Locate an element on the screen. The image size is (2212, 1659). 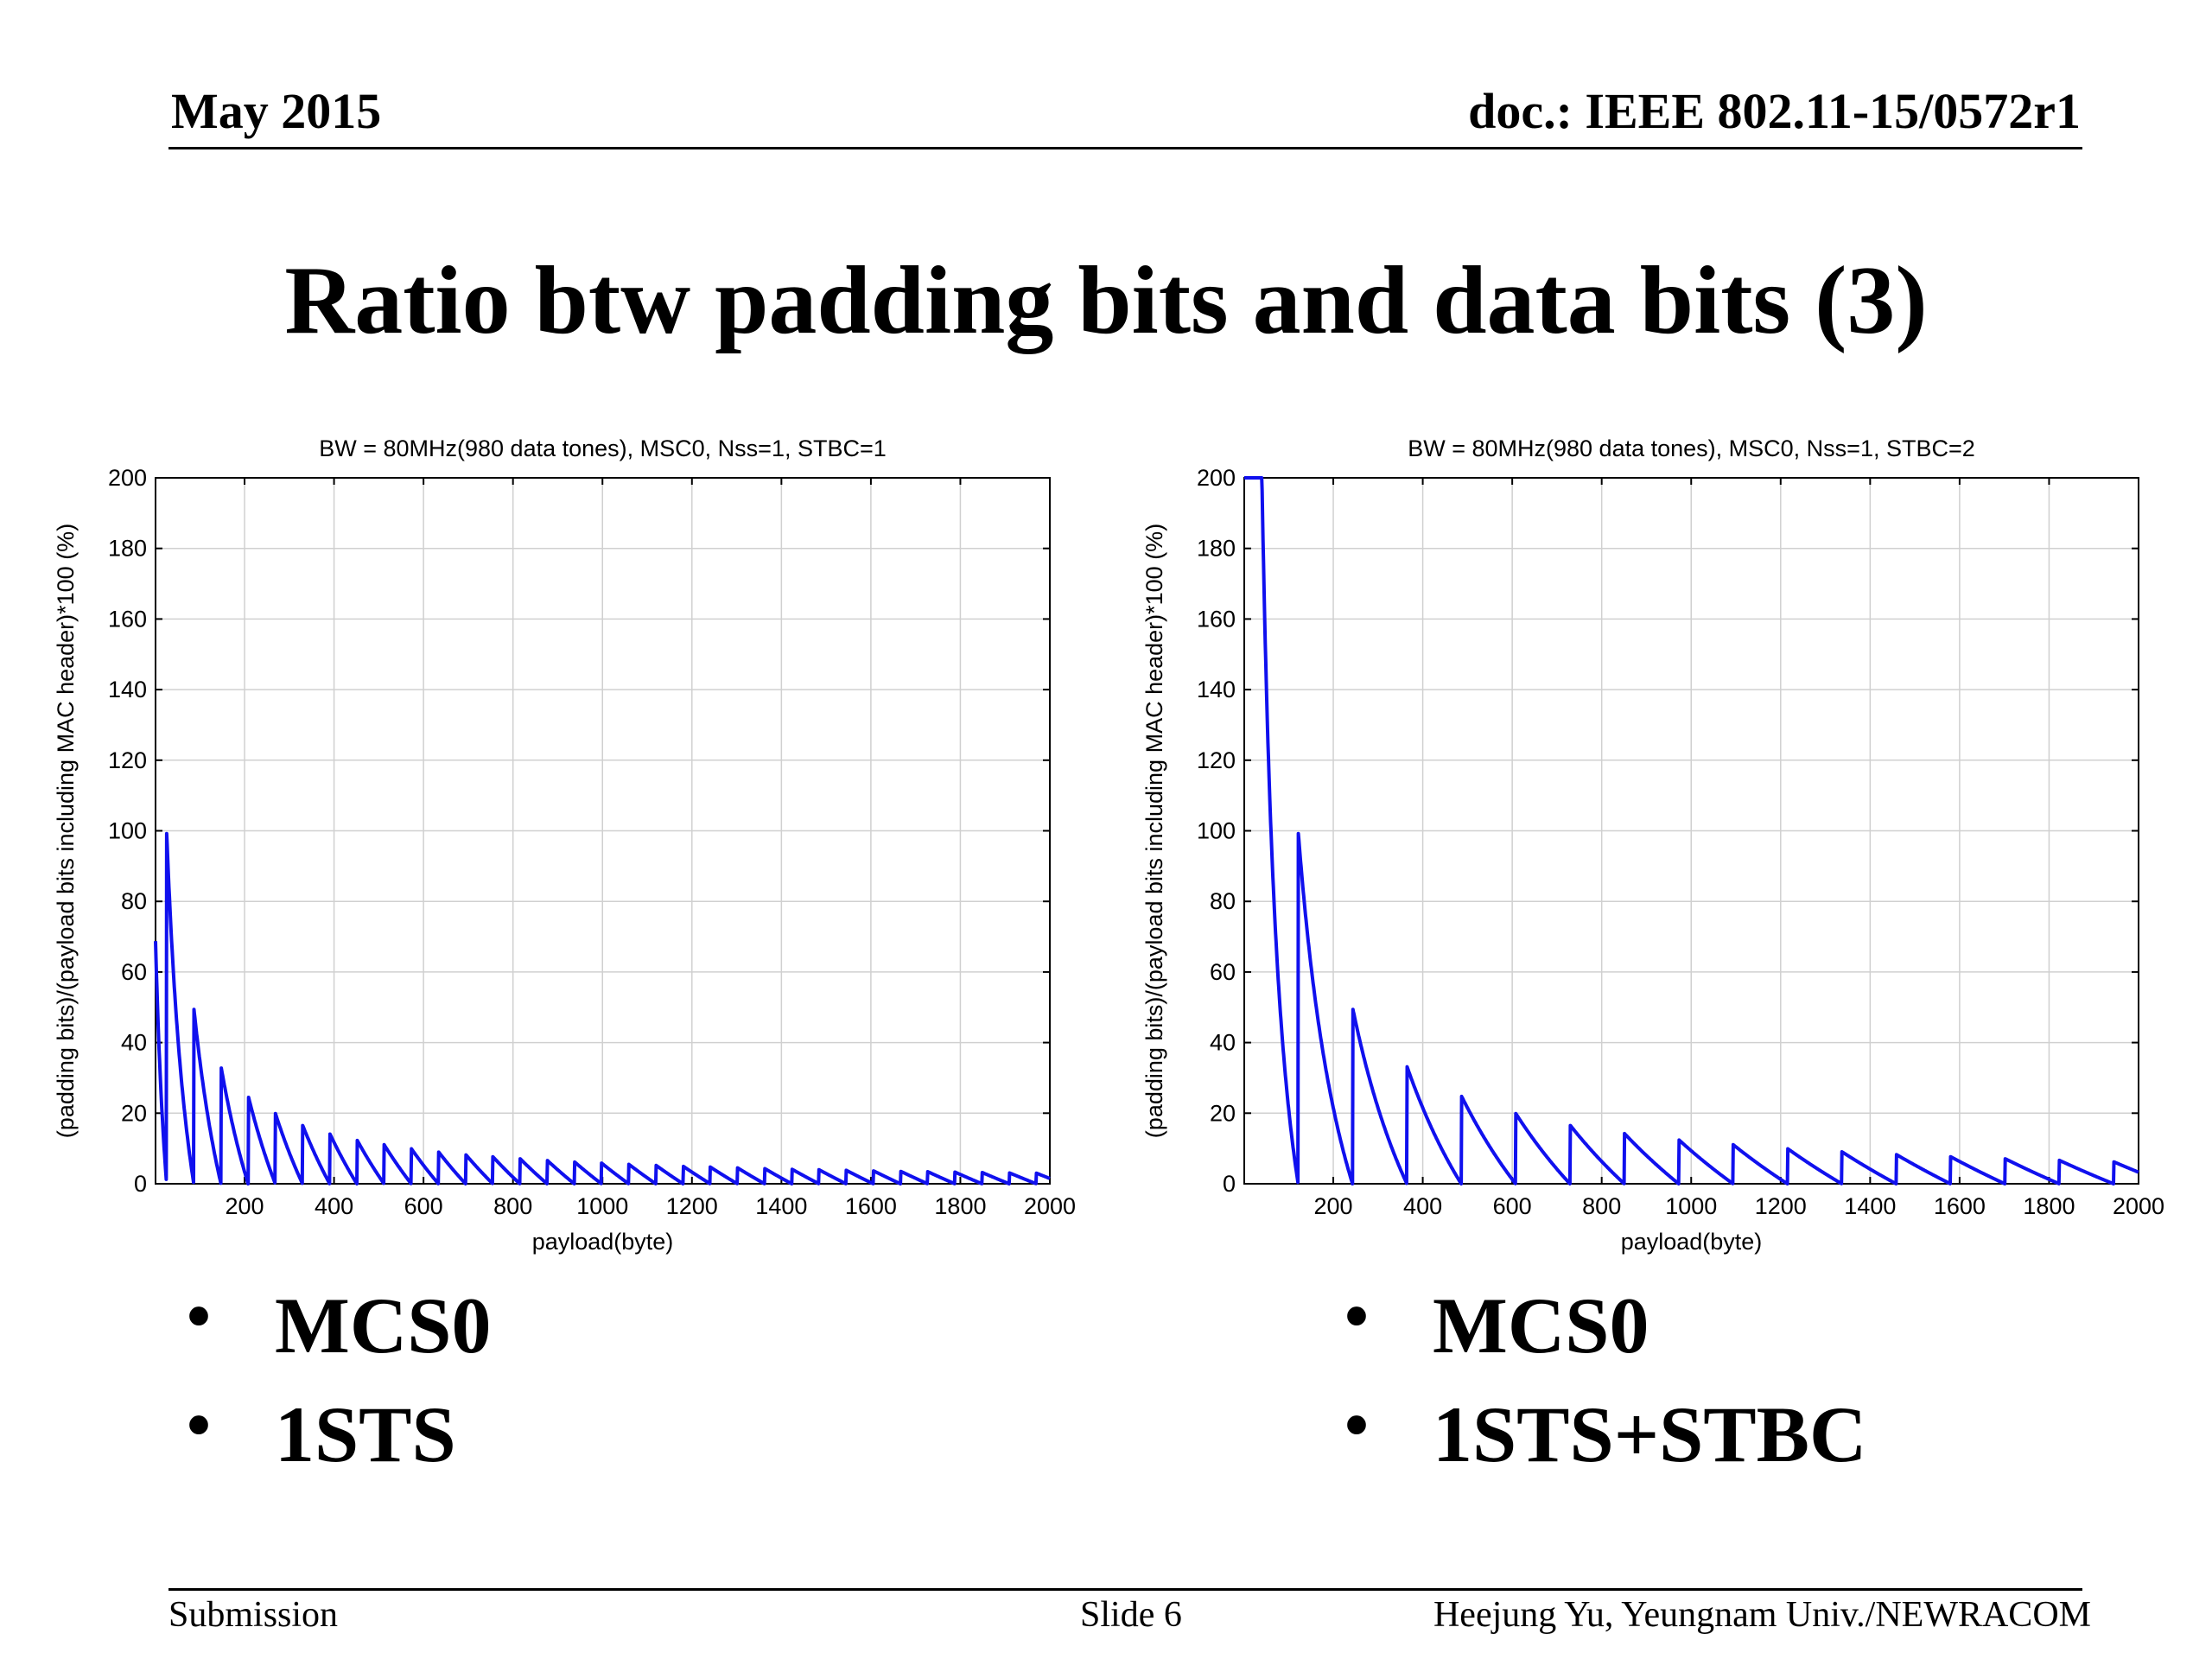
bullet-list-left: • MCS0 • 1STS is located at coordinates (328, 1392).